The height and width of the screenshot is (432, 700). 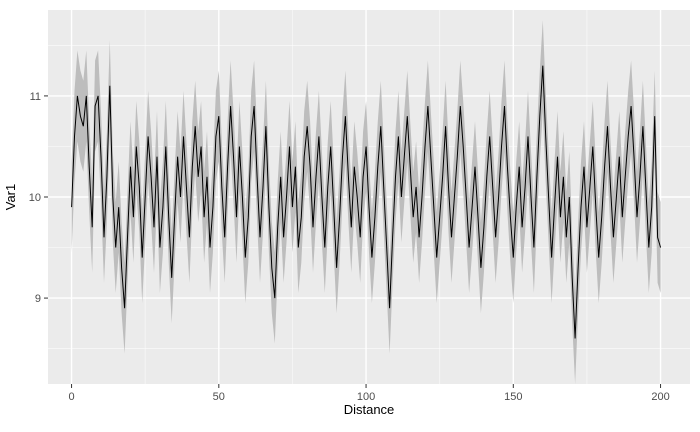 I want to click on y-tick-label: 9, so click(x=38, y=299).